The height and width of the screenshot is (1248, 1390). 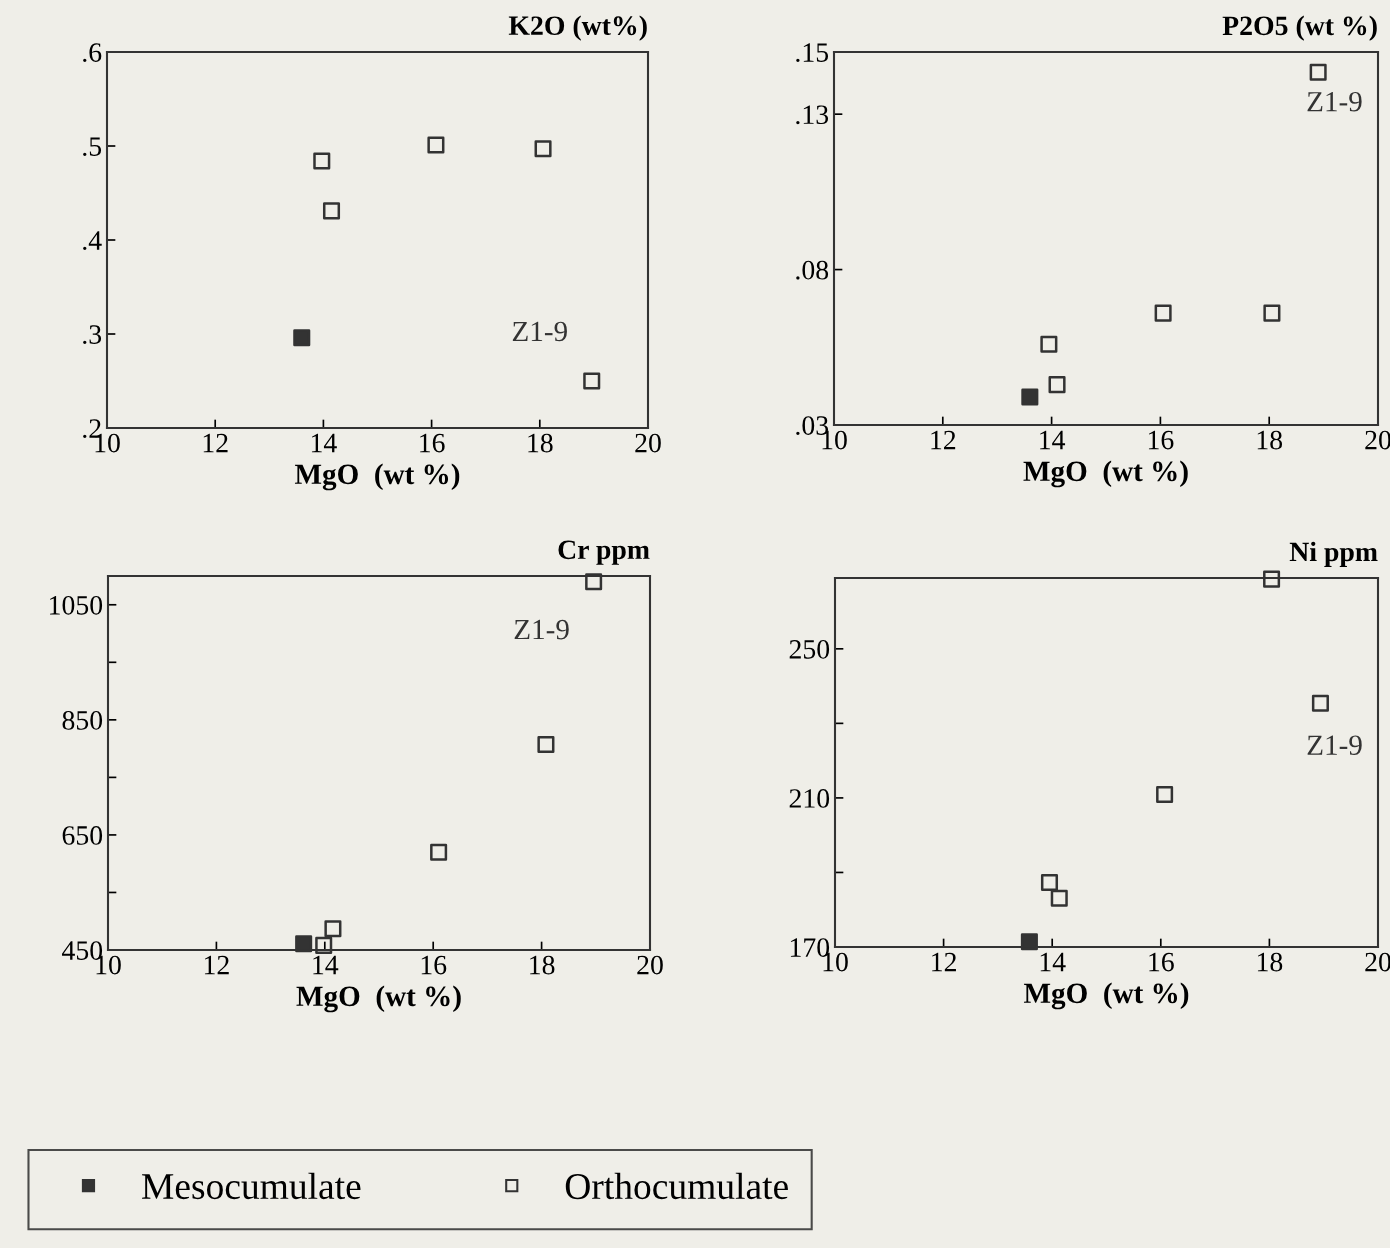 I want to click on y-tick-label: .6, so click(x=92, y=53).